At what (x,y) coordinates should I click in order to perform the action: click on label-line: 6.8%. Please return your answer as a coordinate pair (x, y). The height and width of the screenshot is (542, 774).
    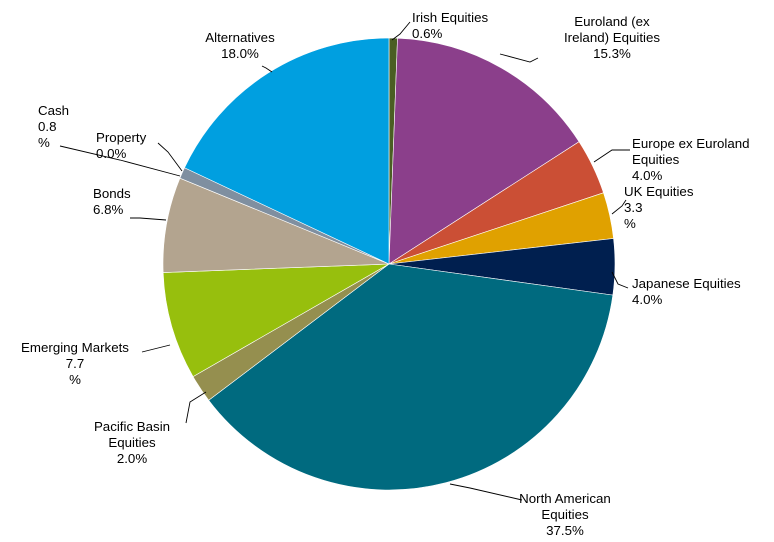
    Looking at the image, I should click on (108, 209).